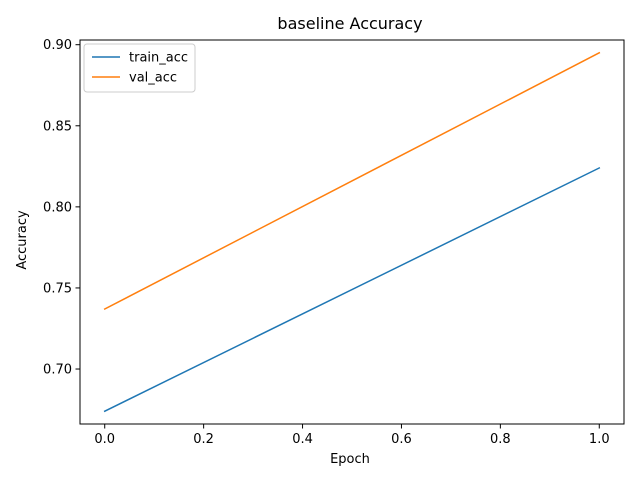 The width and height of the screenshot is (640, 484). Describe the element at coordinates (158, 58) in the screenshot. I see `legend-label-train_acc: train_acc` at that location.